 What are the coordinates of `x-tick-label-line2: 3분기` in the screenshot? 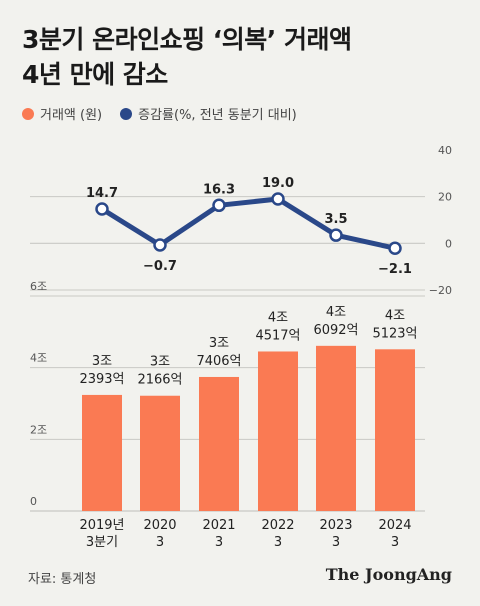 It's located at (102, 542).